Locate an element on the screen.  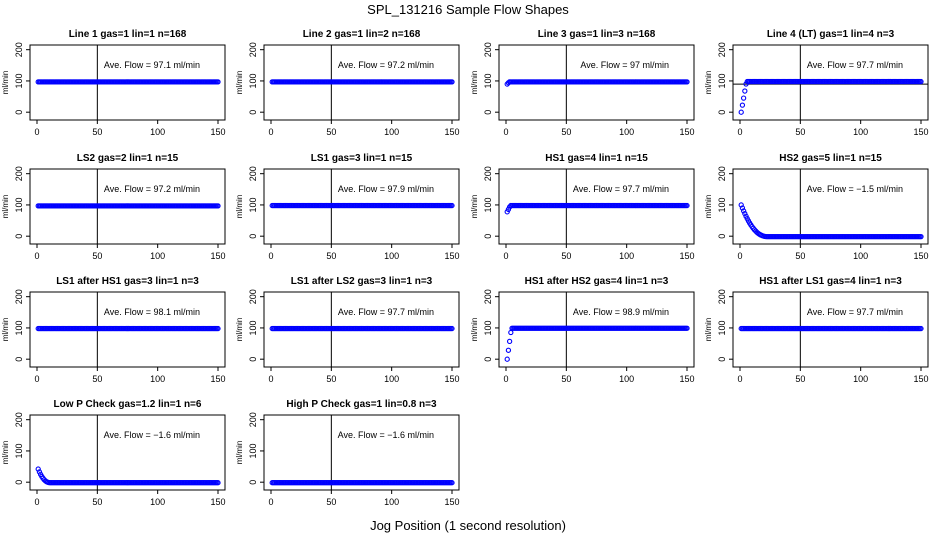
avg-flow-annotation: Ave. Flow = 98.9 ml/min is located at coordinates (621, 312).